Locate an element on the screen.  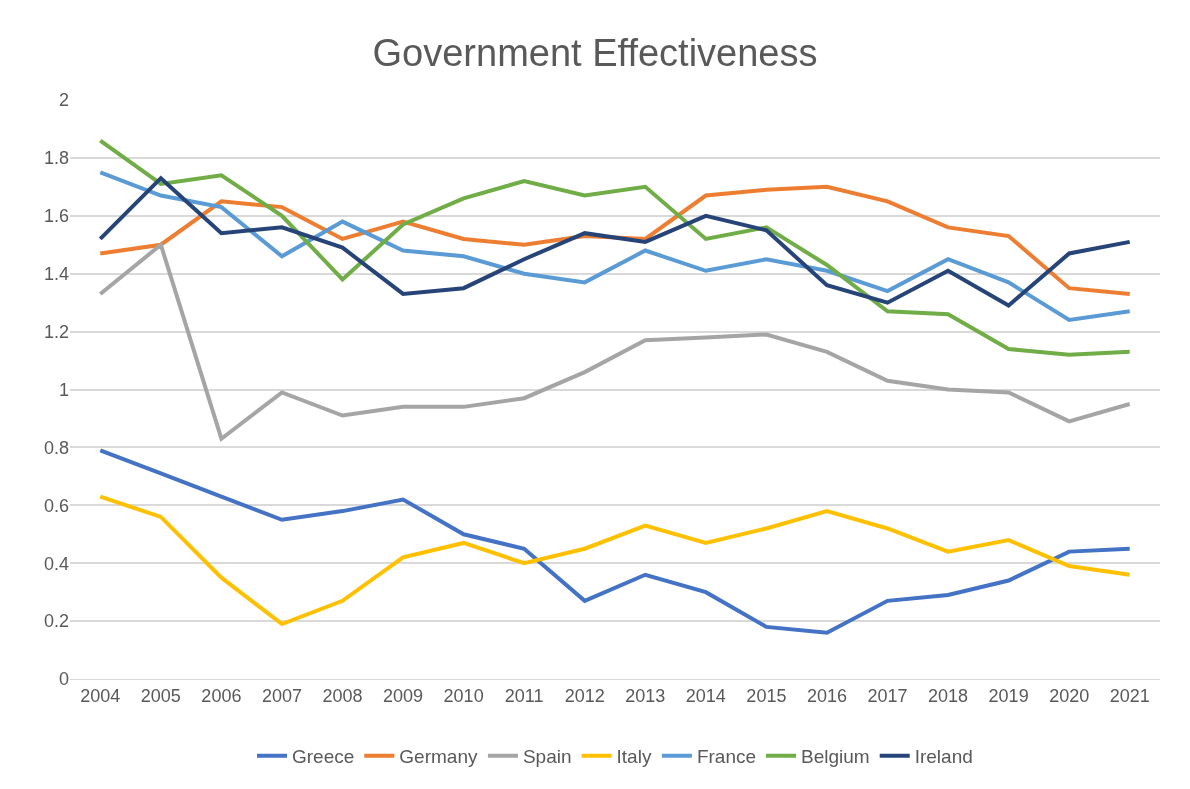
y-tick-label: 2 is located at coordinates (63, 100).